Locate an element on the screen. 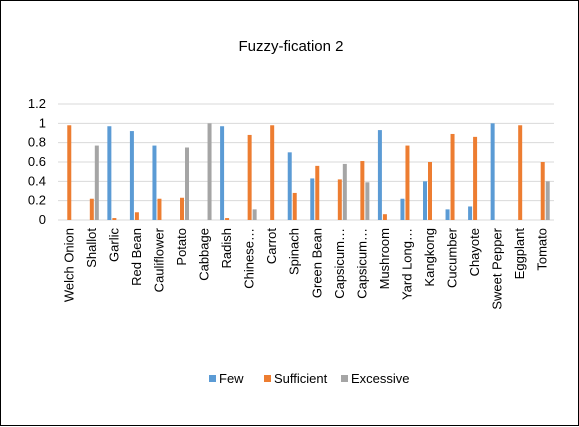 This screenshot has width=579, height=427. y-tick-label: 1.2 is located at coordinates (37, 103).